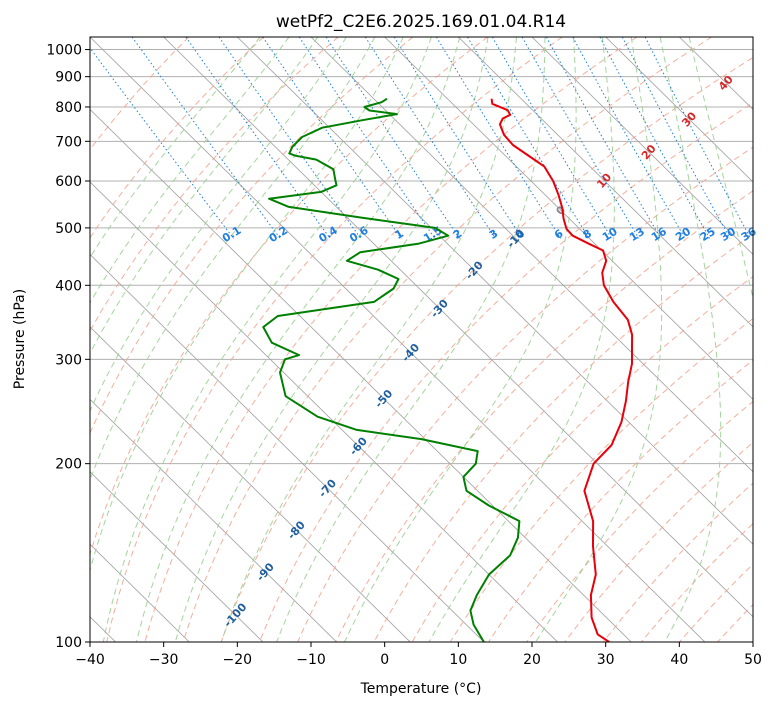  Describe the element at coordinates (68, 465) in the screenshot. I see `y-tick-label: 200` at that location.